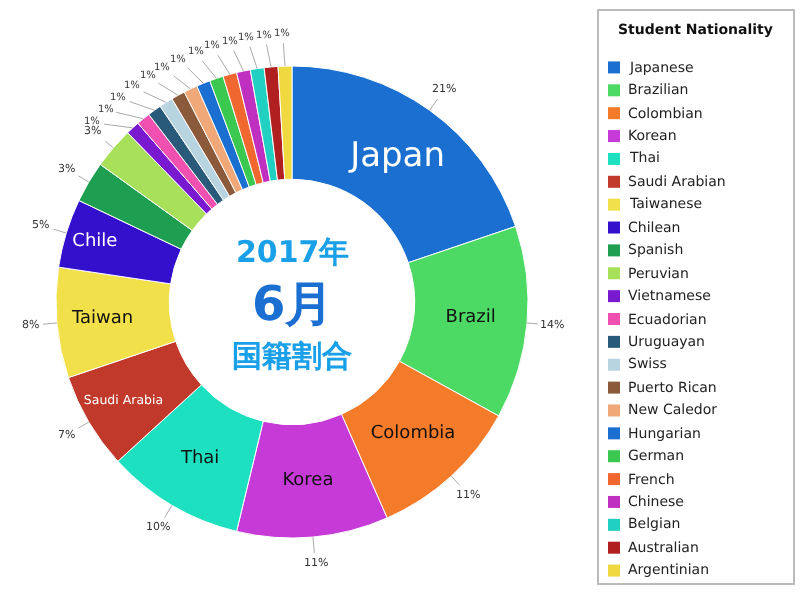 The height and width of the screenshot is (594, 800). Describe the element at coordinates (293, 252) in the screenshot. I see `text: 2017年` at that location.